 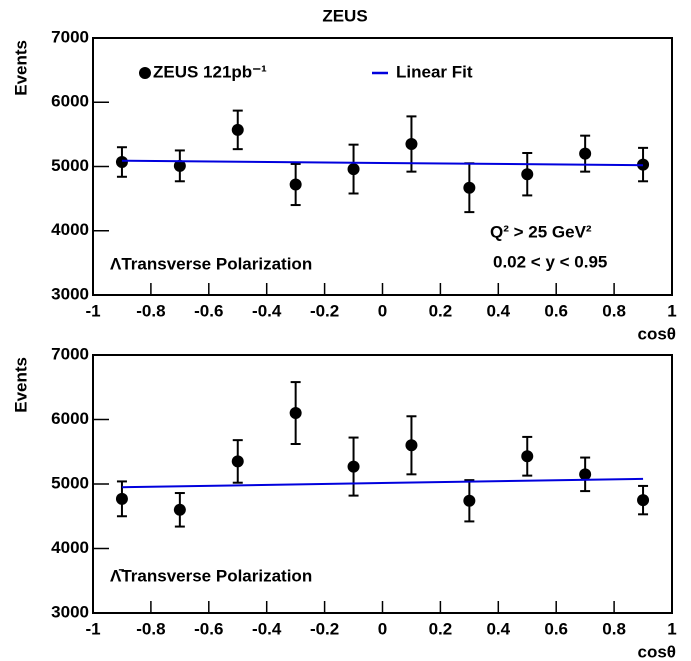 What do you see at coordinates (434, 71) in the screenshot?
I see `legend-label: Linear Fit` at bounding box center [434, 71].